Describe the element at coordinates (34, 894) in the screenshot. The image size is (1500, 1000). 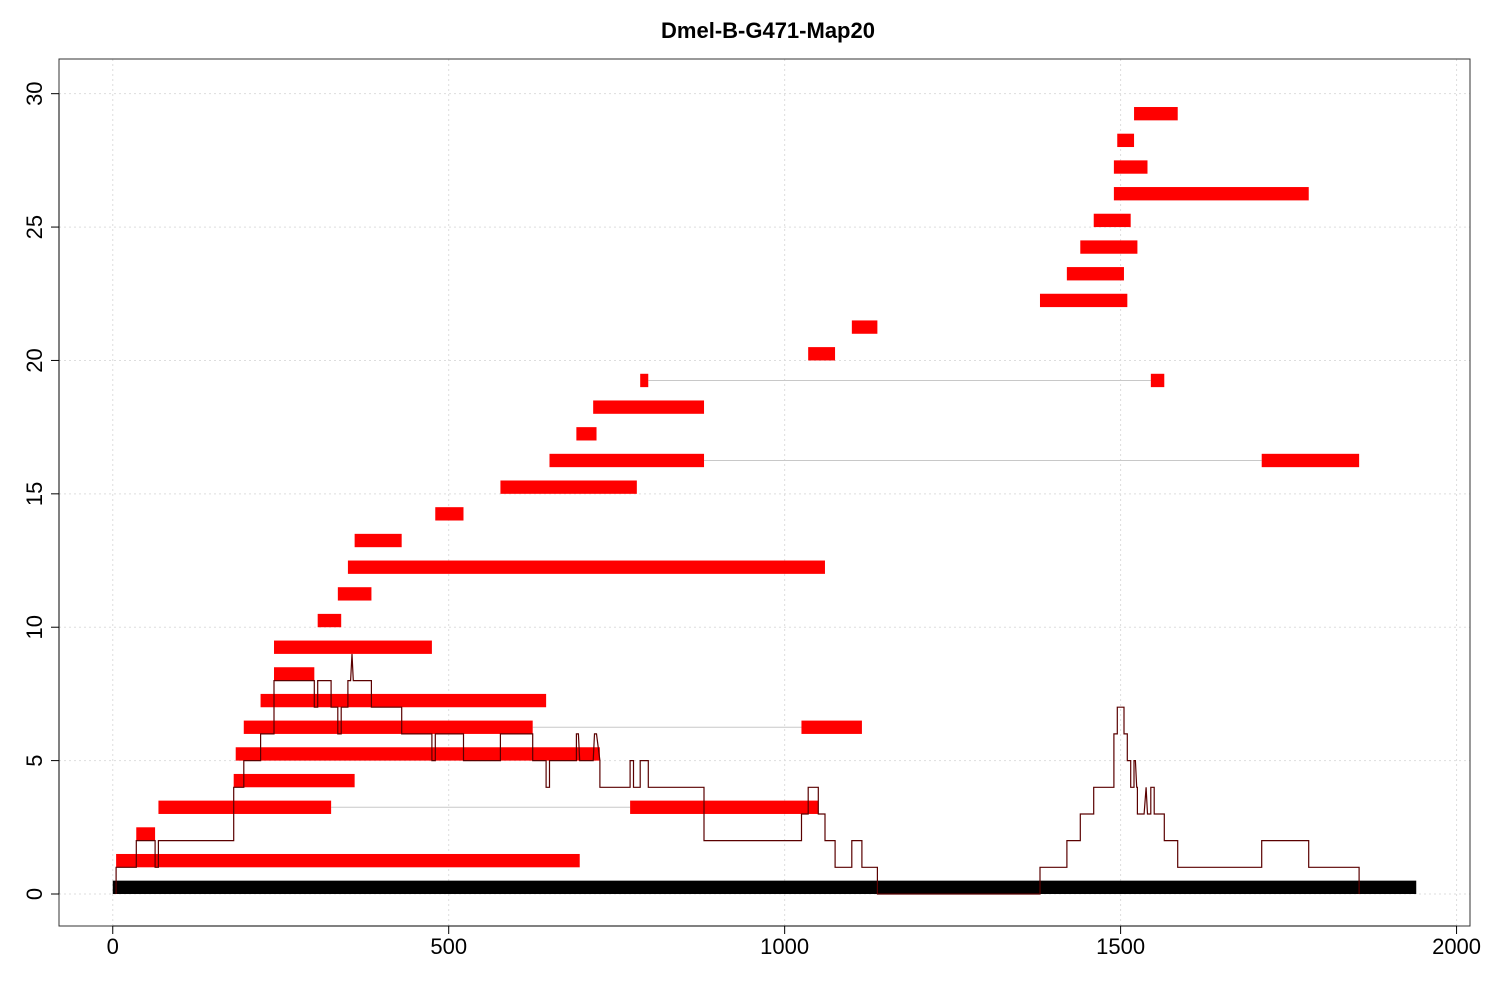
I see `y-tick-label-0: 0` at that location.